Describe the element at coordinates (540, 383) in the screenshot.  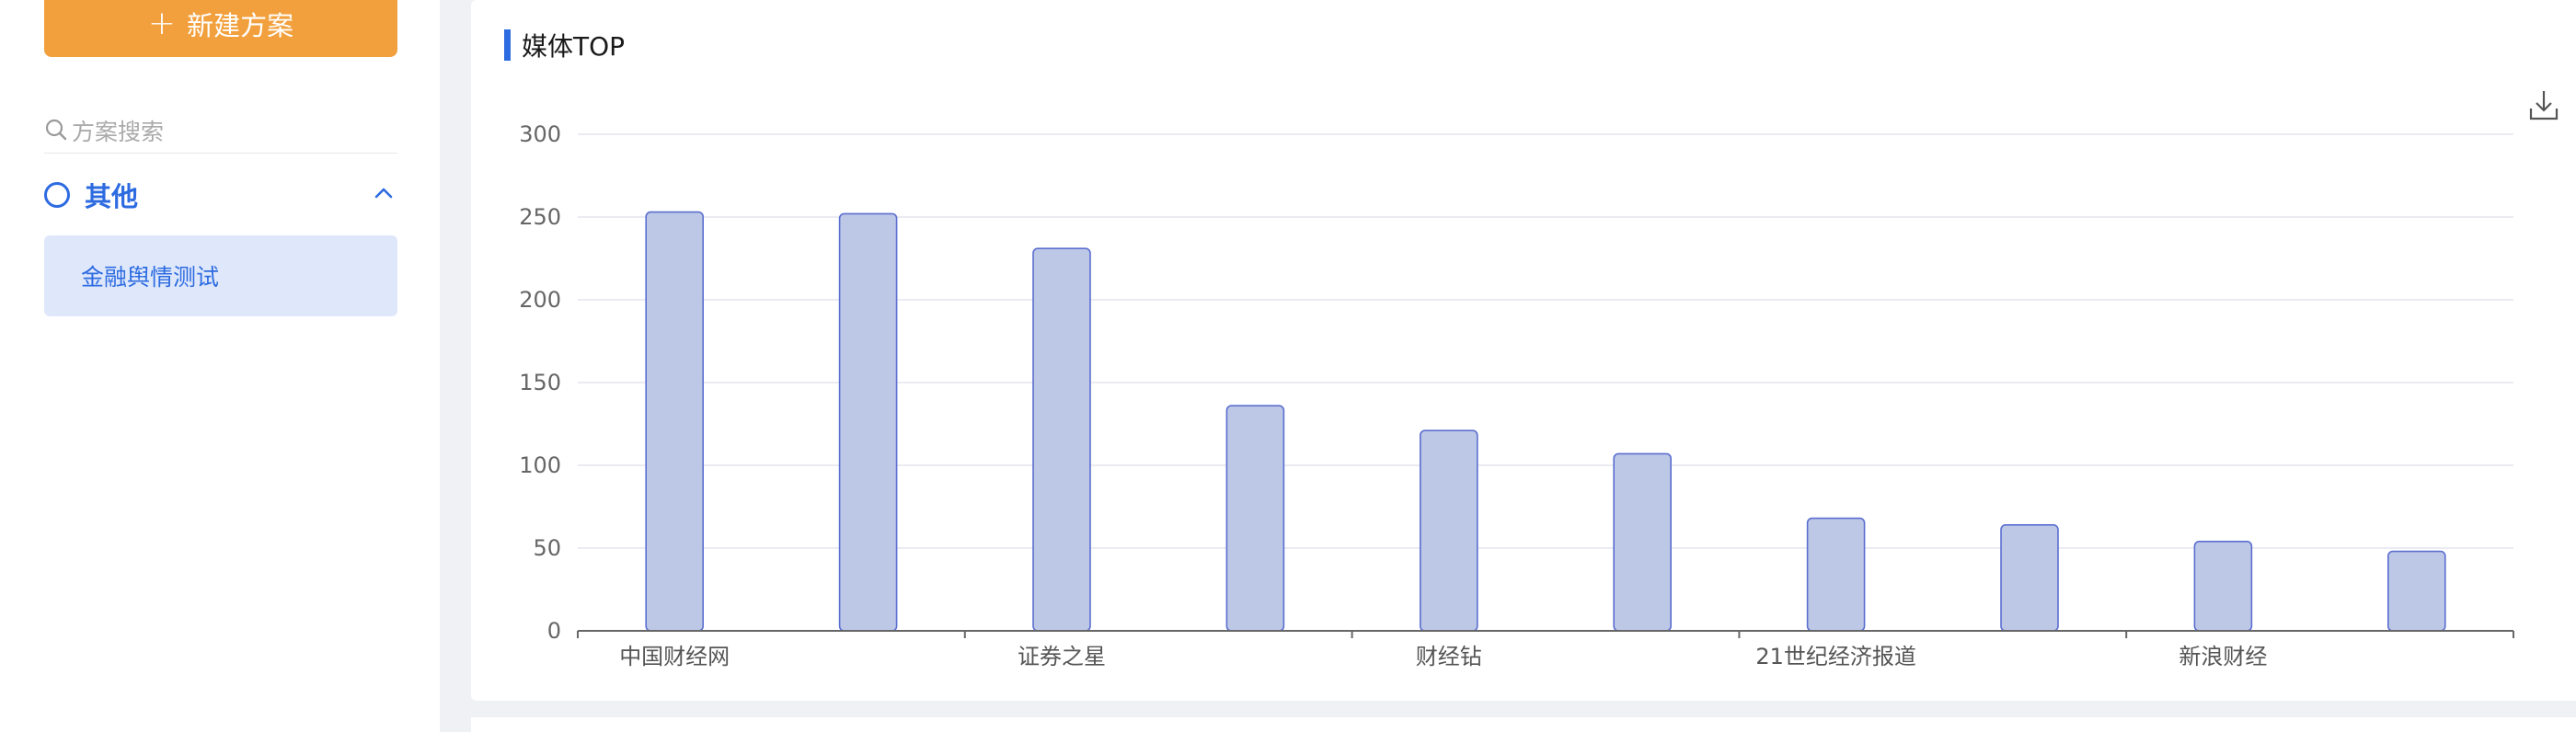
I see `y-tick-label: 150` at that location.